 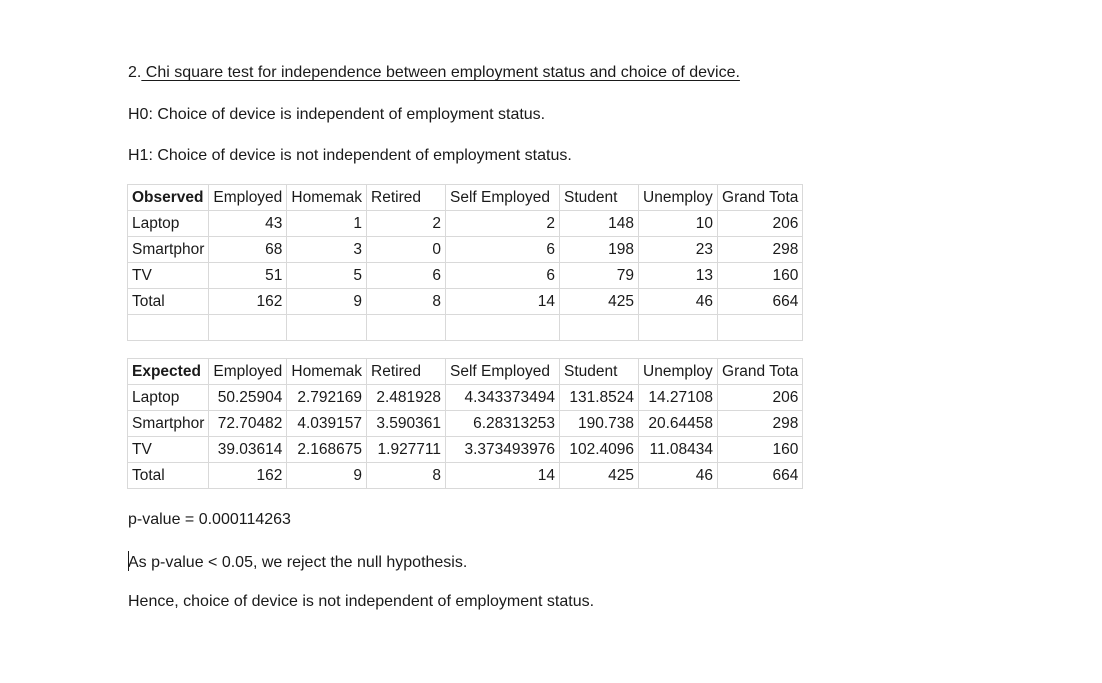 I want to click on value-cell: 3, so click(x=327, y=249).